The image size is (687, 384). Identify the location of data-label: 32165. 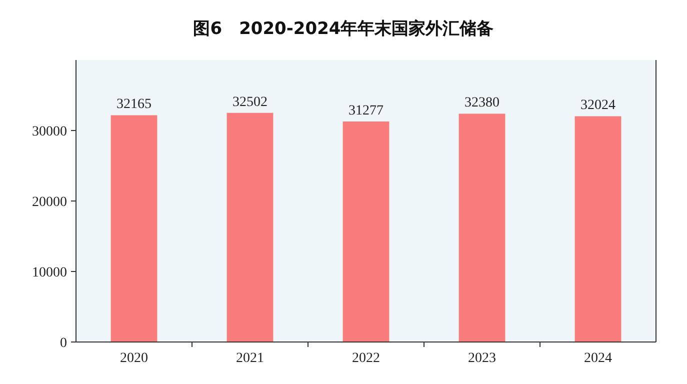
(134, 104).